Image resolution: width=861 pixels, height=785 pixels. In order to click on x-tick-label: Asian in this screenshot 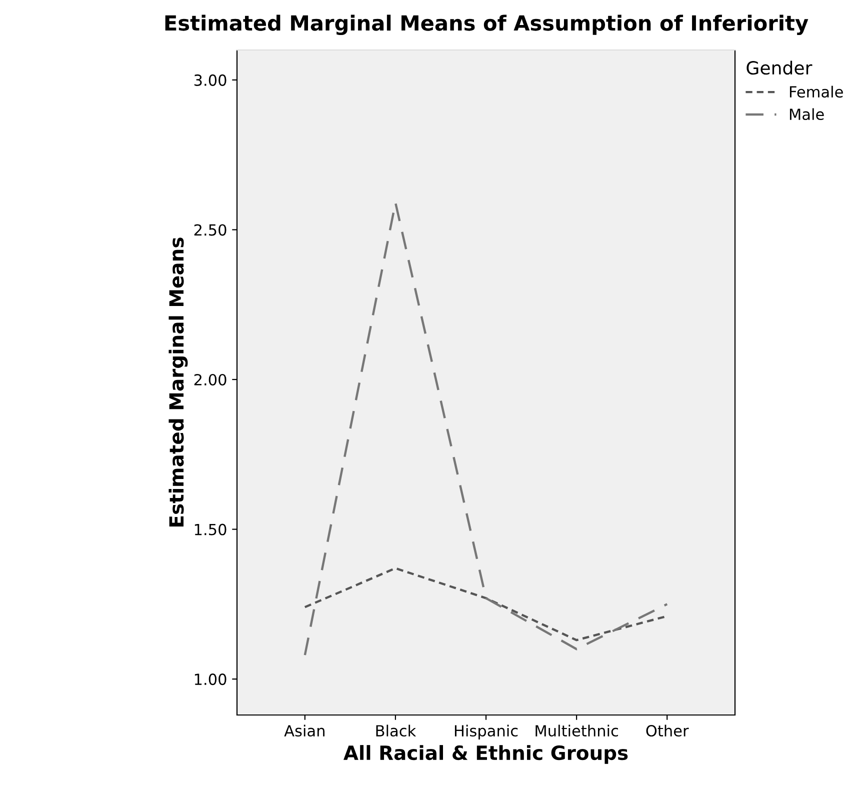, I will do `click(304, 730)`.